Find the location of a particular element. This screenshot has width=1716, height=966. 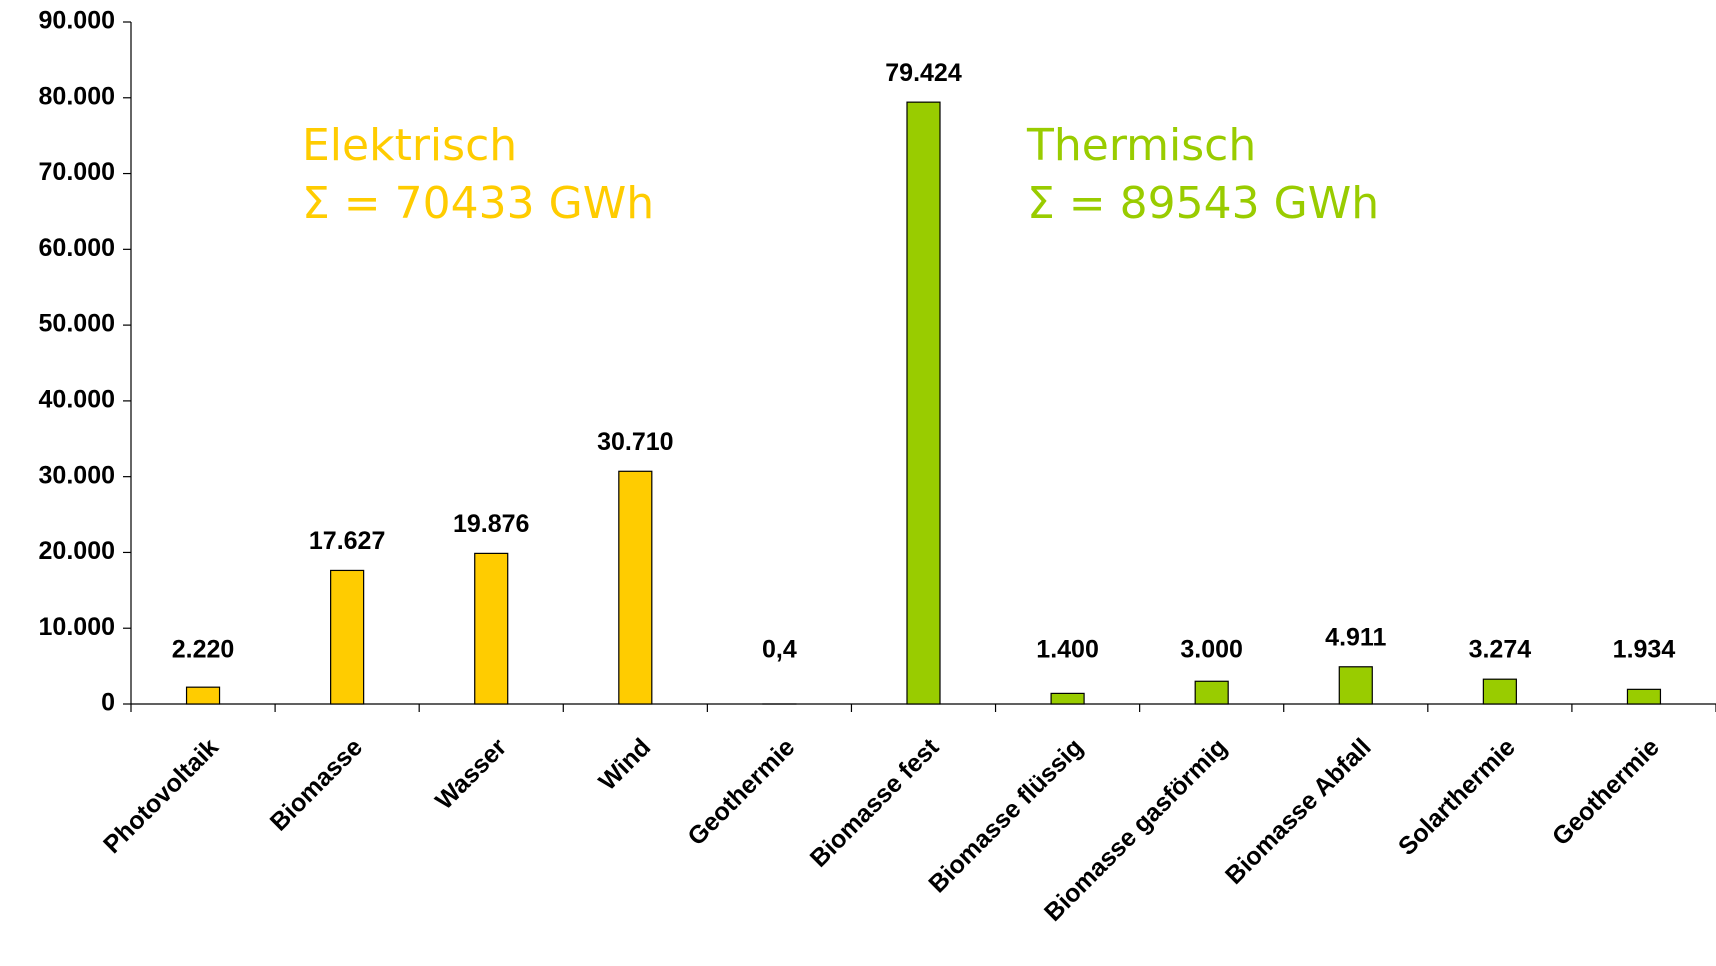

value-label: 17.627 is located at coordinates (347, 541).